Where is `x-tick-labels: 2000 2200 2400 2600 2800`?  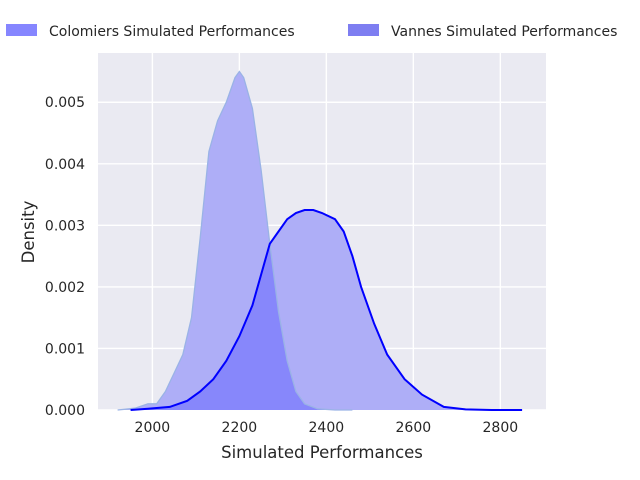 x-tick-labels: 2000 2200 2400 2600 2800 is located at coordinates (327, 428).